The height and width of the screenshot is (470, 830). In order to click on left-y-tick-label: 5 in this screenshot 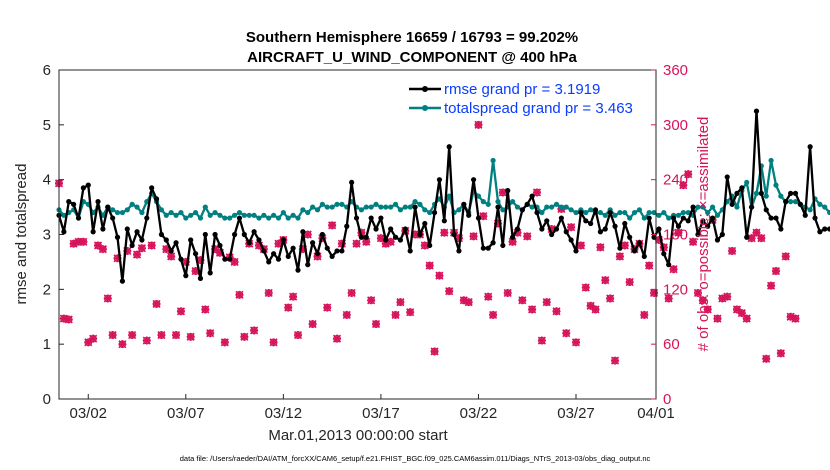, I will do `click(47, 125)`.